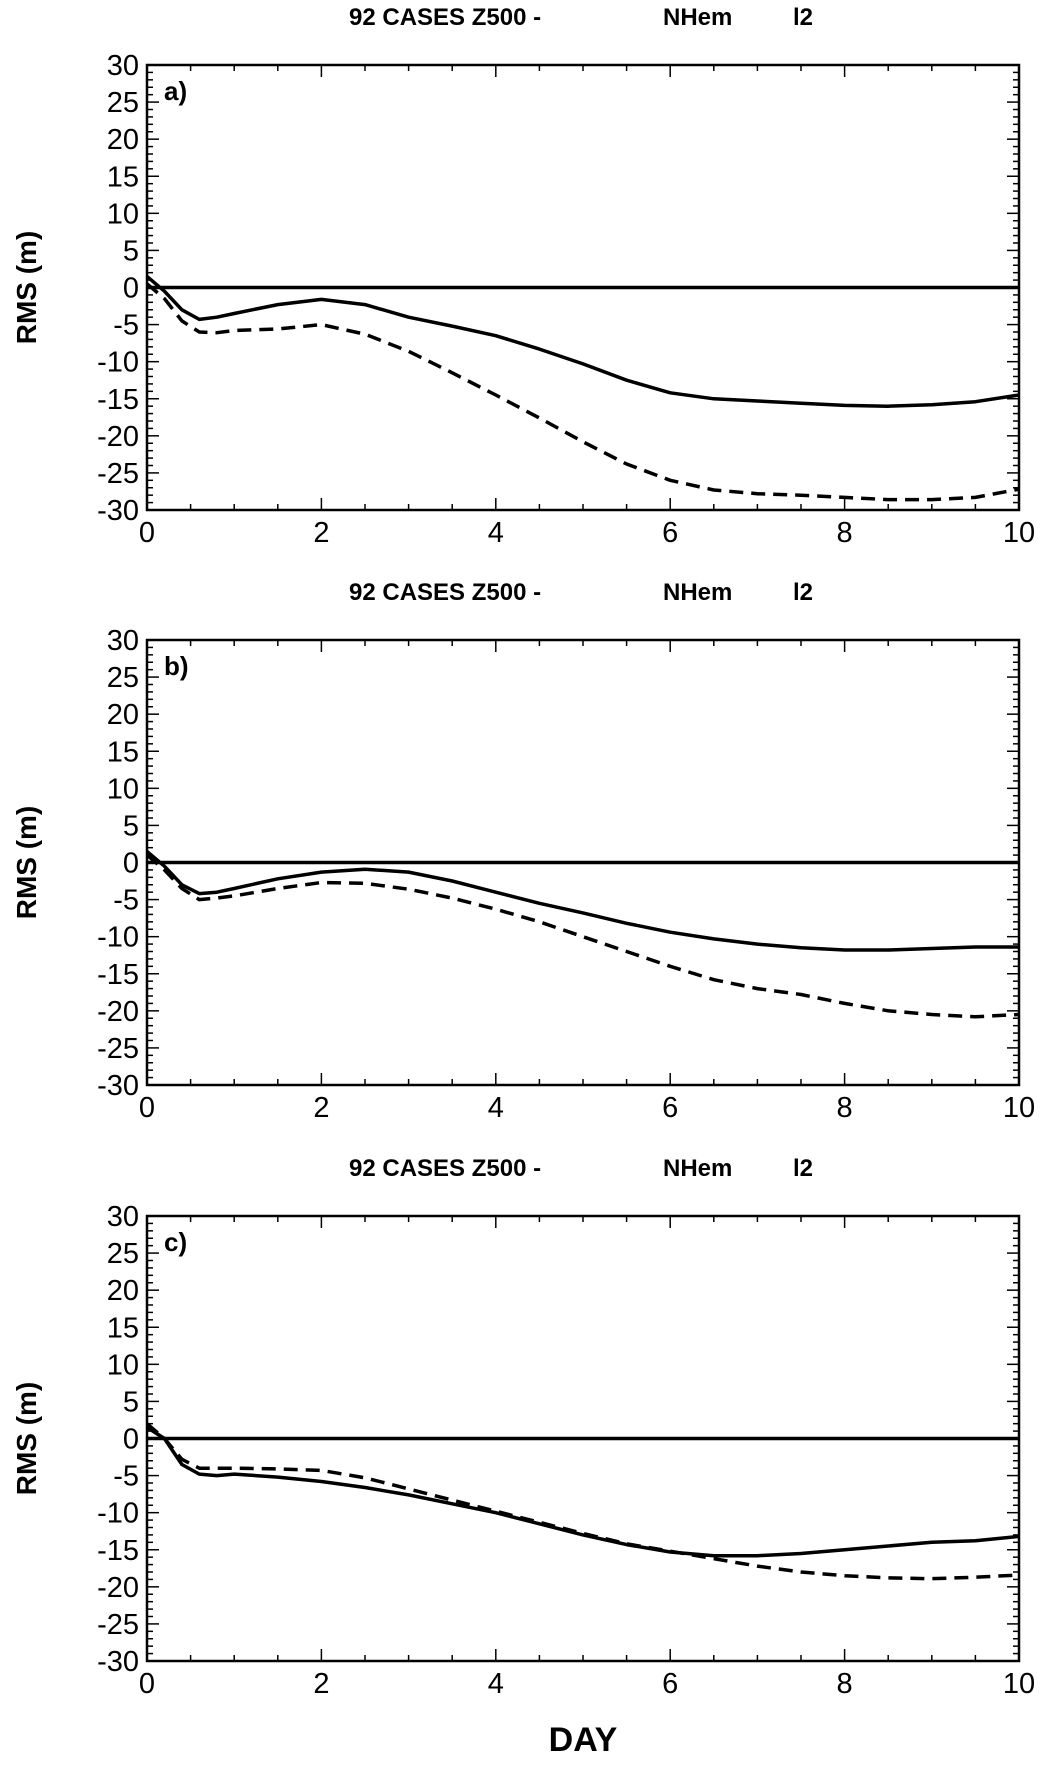  Describe the element at coordinates (175, 91) in the screenshot. I see `panel-label: a)` at that location.